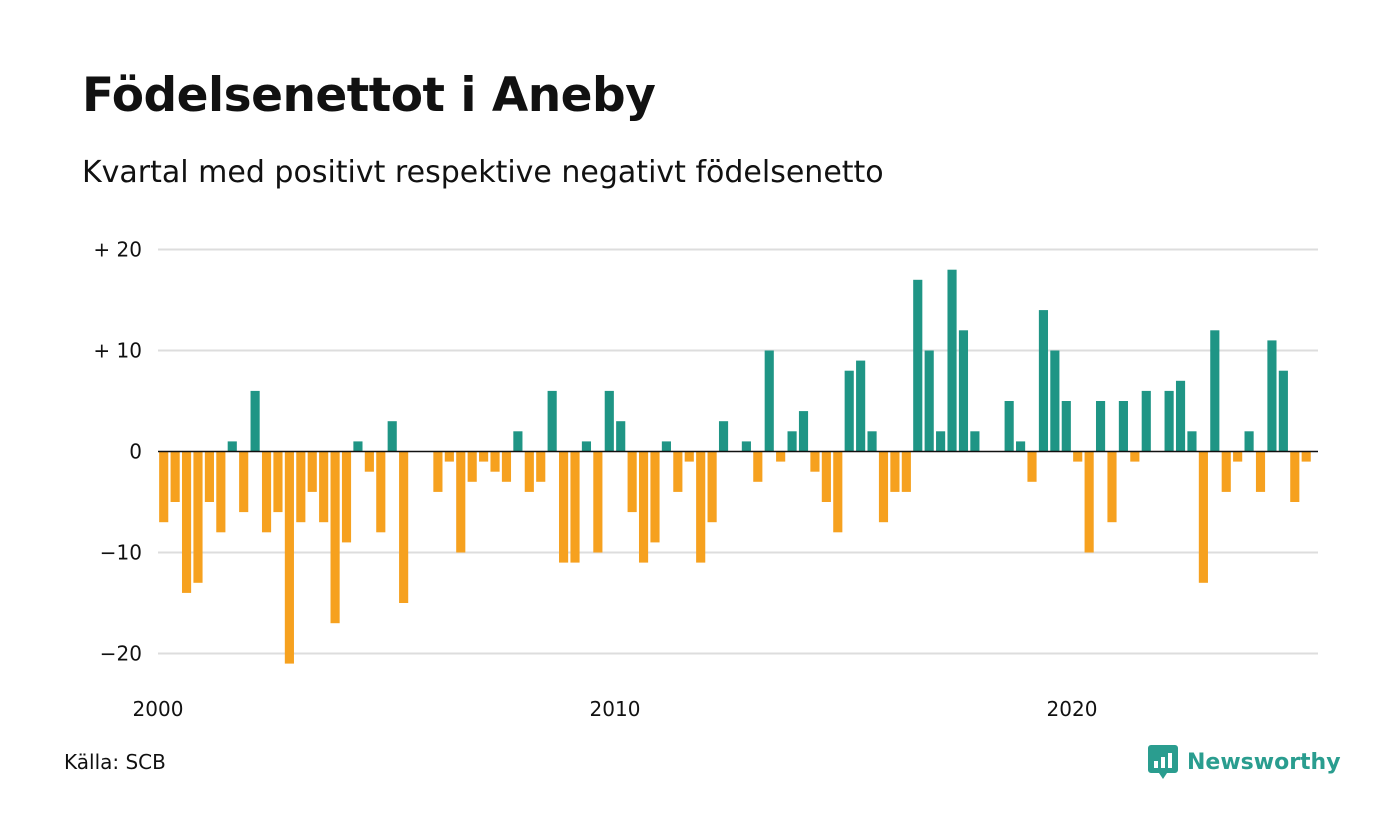 This screenshot has height=840, width=1400. What do you see at coordinates (1072, 709) in the screenshot?
I see `x-tick-label: 2020` at bounding box center [1072, 709].